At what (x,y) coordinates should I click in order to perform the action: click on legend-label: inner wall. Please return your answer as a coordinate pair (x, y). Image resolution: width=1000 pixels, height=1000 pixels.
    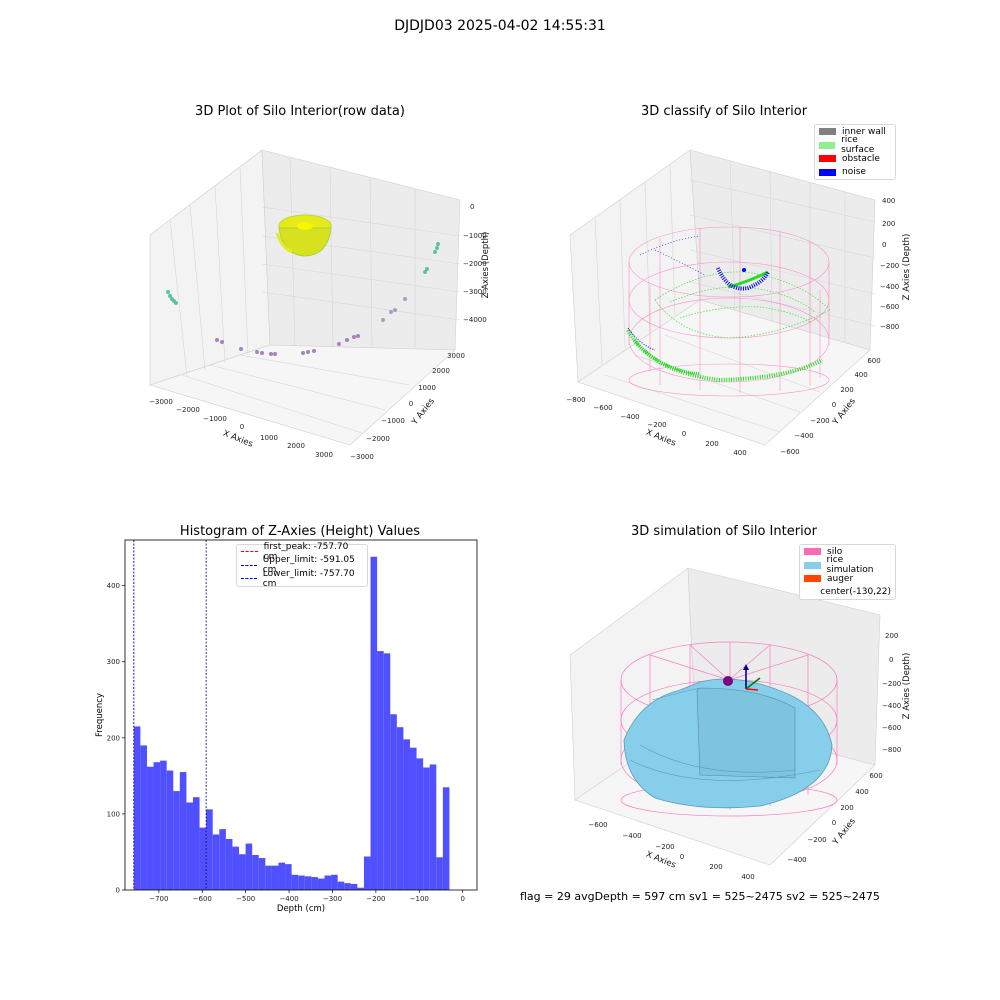
    Looking at the image, I should click on (864, 131).